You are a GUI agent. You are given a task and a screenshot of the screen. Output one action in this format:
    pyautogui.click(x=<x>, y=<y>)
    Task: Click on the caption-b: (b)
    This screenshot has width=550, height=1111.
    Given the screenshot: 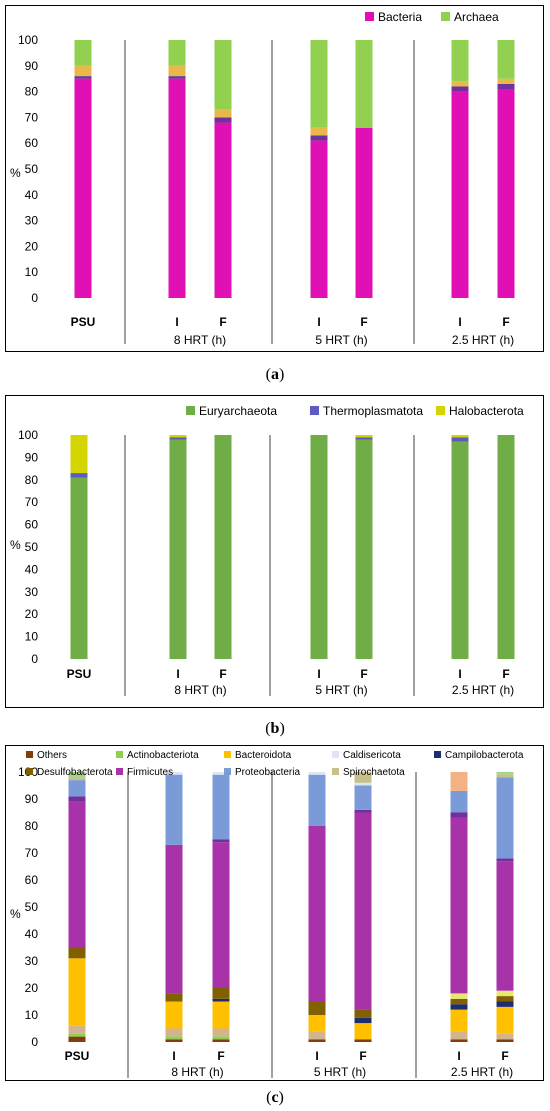 What is the action you would take?
    pyautogui.click(x=275, y=728)
    